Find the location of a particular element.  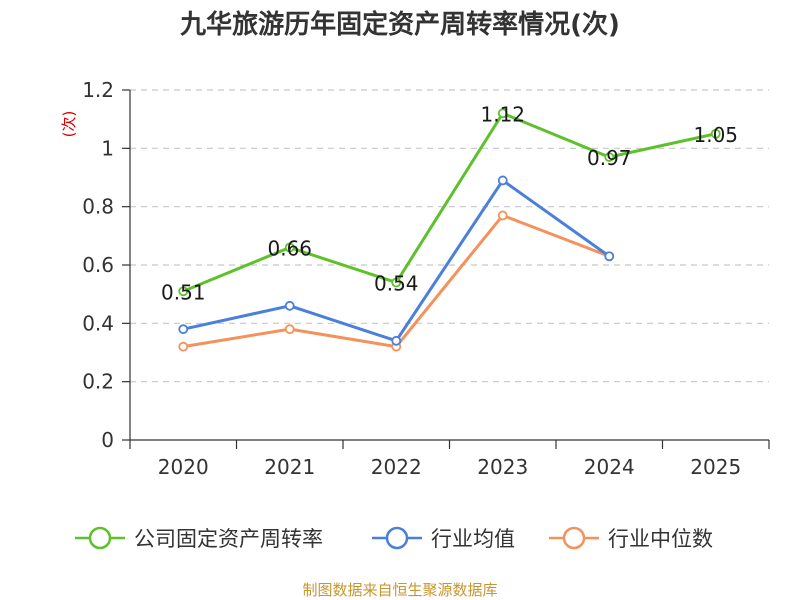

legend-label: 公司固定资产周转率 is located at coordinates (228, 539).